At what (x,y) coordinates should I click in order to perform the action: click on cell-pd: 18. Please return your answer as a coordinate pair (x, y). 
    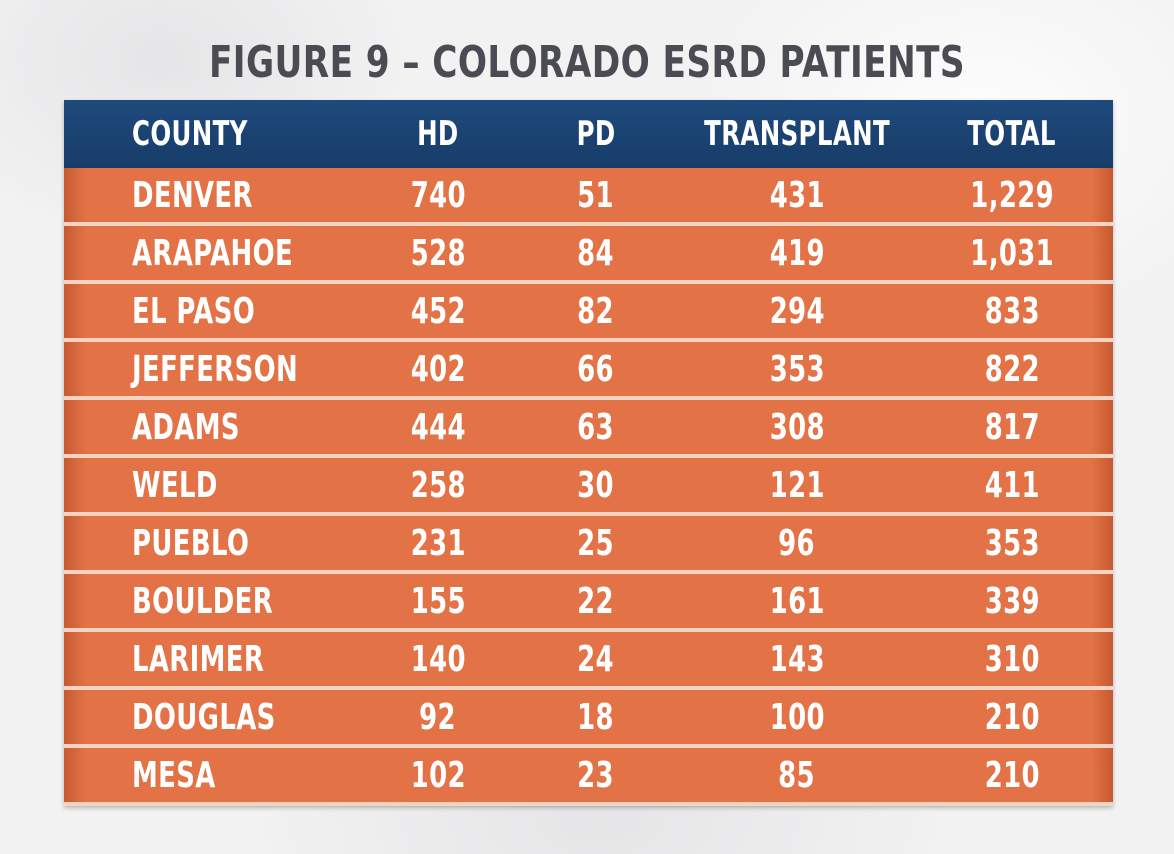
    Looking at the image, I should click on (596, 717).